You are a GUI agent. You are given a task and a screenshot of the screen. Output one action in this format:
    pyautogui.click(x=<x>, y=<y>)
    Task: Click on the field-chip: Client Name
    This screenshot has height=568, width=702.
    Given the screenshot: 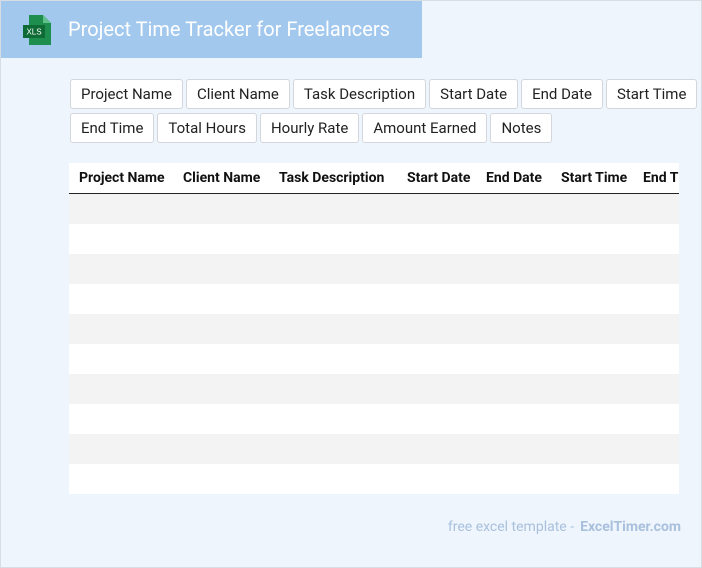 What is the action you would take?
    pyautogui.click(x=237, y=94)
    